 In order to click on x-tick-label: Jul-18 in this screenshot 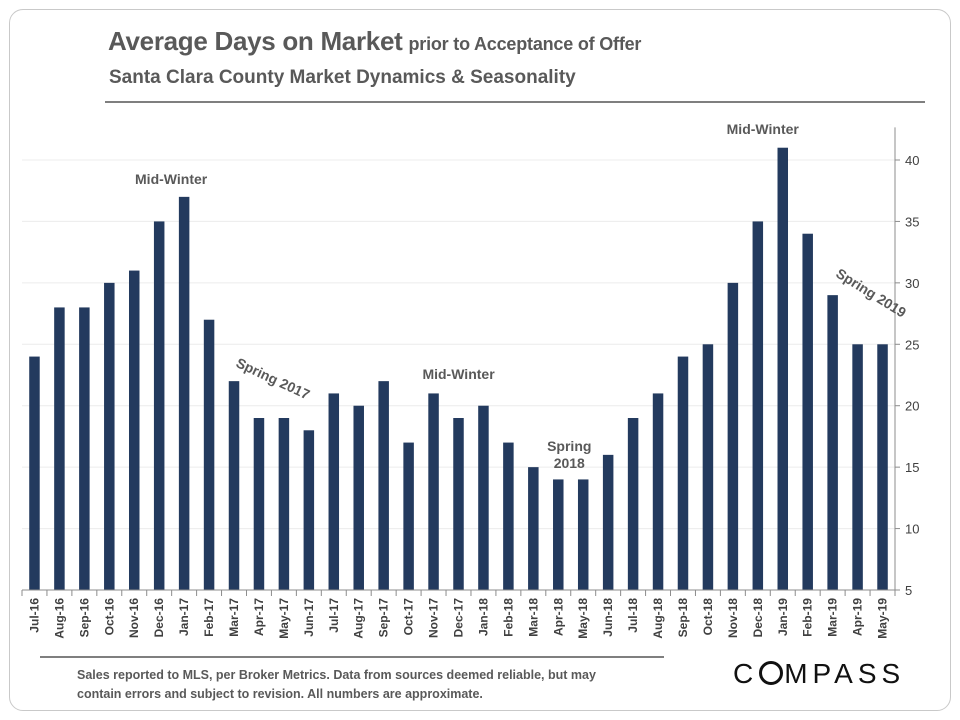, I will do `click(633, 615)`.